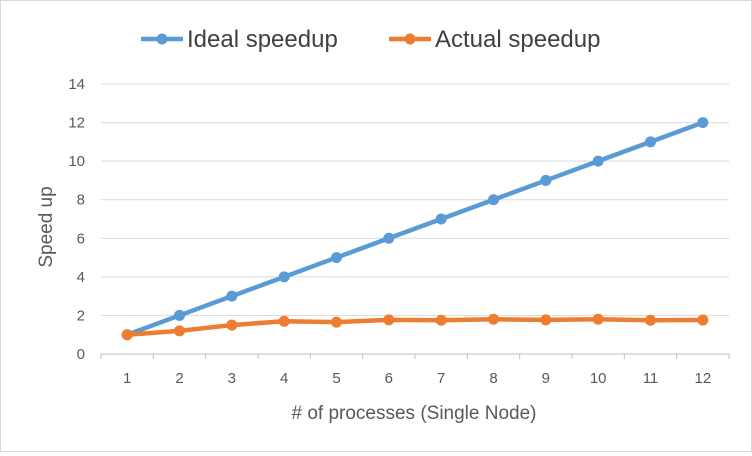 This screenshot has width=752, height=456. What do you see at coordinates (413, 413) in the screenshot?
I see `x-axis-title: # of processes (Single Node)` at bounding box center [413, 413].